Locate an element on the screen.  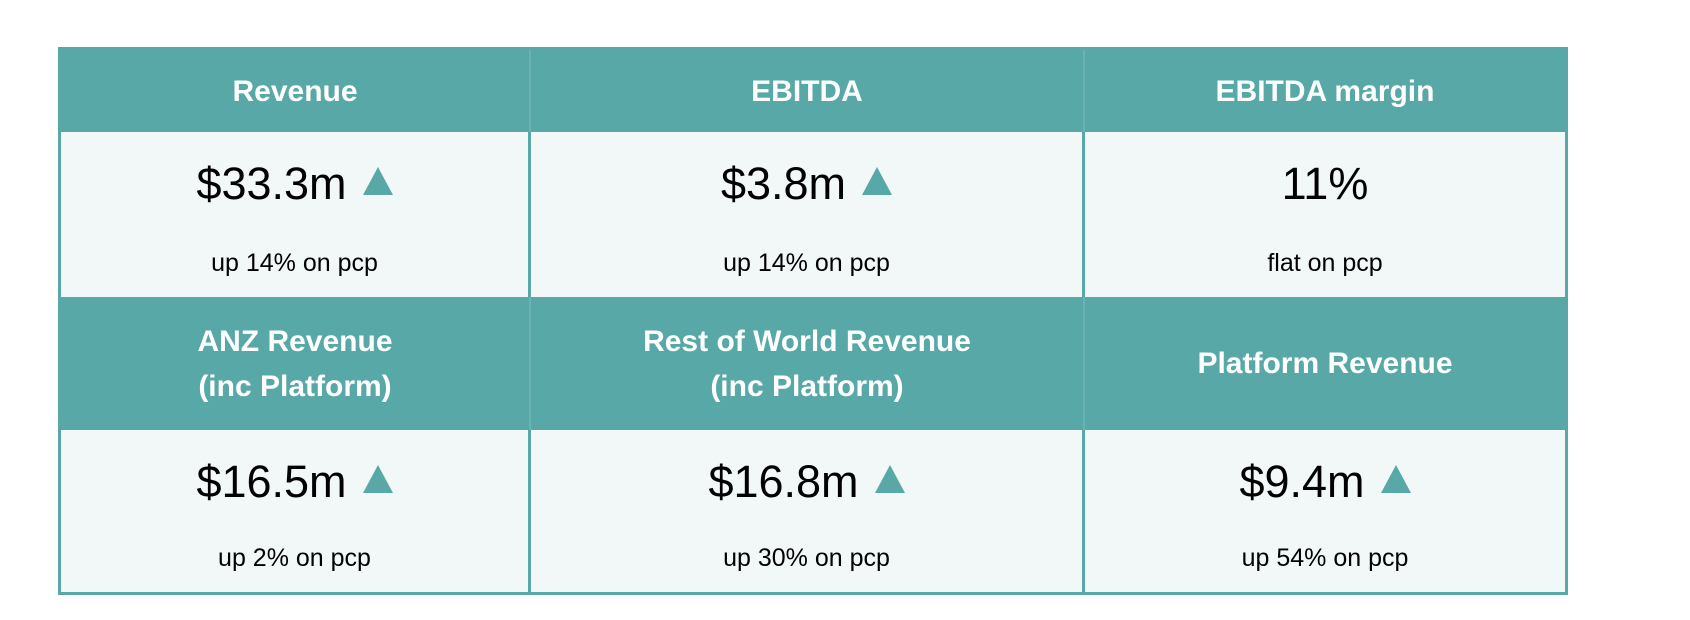
value-line: $33.3m is located at coordinates (294, 184).